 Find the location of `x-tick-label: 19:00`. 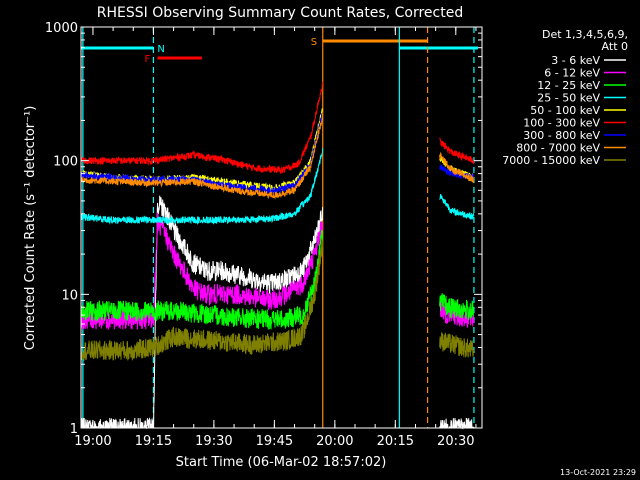

x-tick-label: 19:00 is located at coordinates (92, 441).